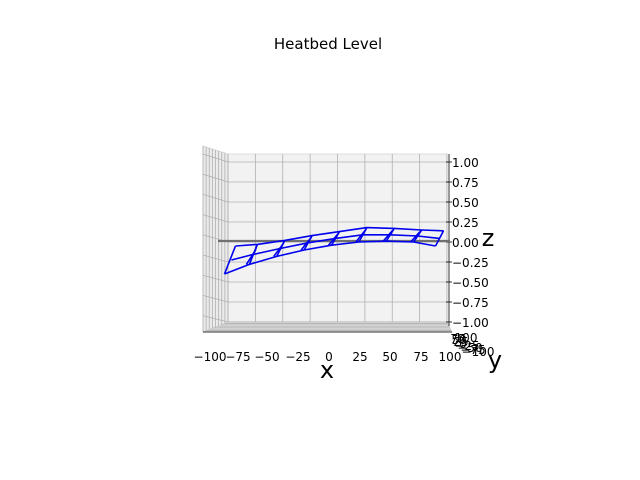 This screenshot has height=480, width=640. I want to click on y-tick-label: 75, so click(457, 339).